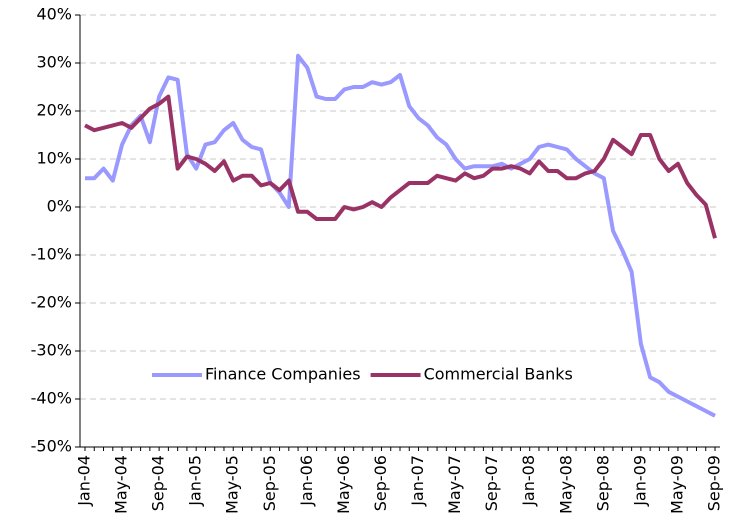 The height and width of the screenshot is (531, 743). What do you see at coordinates (158, 483) in the screenshot?
I see `x-tick-label: Sep-04` at bounding box center [158, 483].